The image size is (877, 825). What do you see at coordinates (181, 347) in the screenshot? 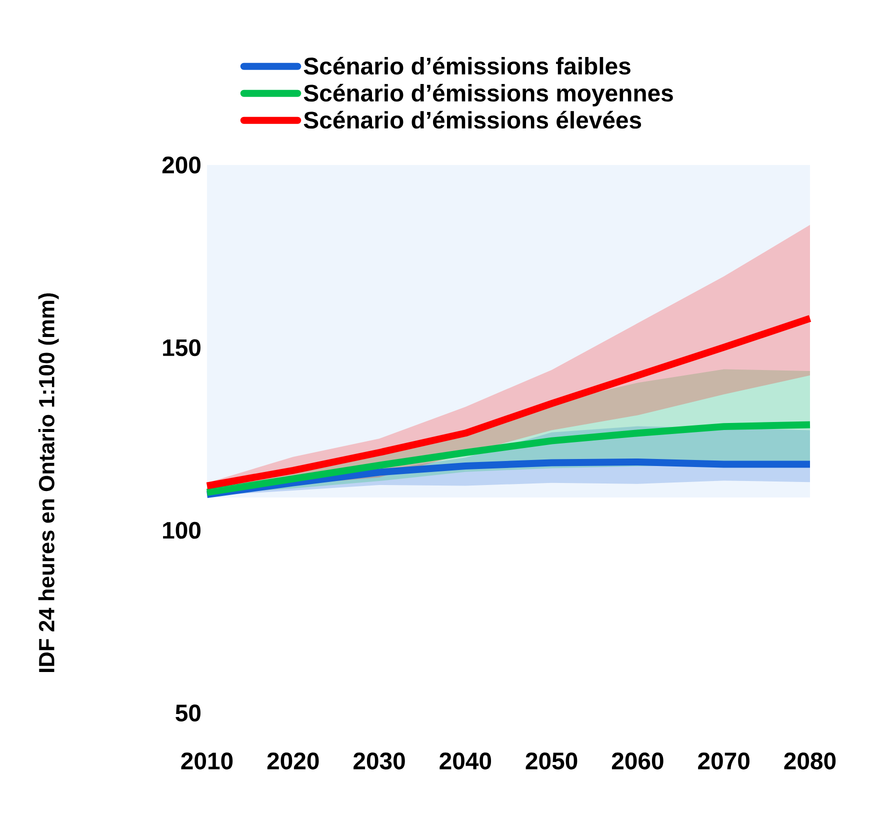
I see `y-tick-label: 150` at bounding box center [181, 347].